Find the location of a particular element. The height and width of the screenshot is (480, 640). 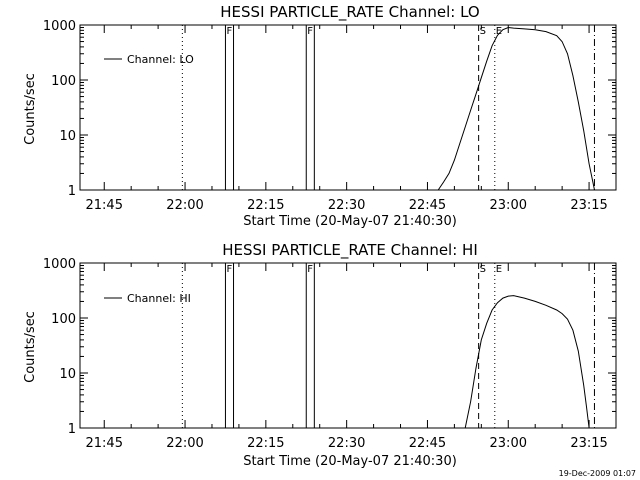

legend: Channel: LO is located at coordinates (149, 59).